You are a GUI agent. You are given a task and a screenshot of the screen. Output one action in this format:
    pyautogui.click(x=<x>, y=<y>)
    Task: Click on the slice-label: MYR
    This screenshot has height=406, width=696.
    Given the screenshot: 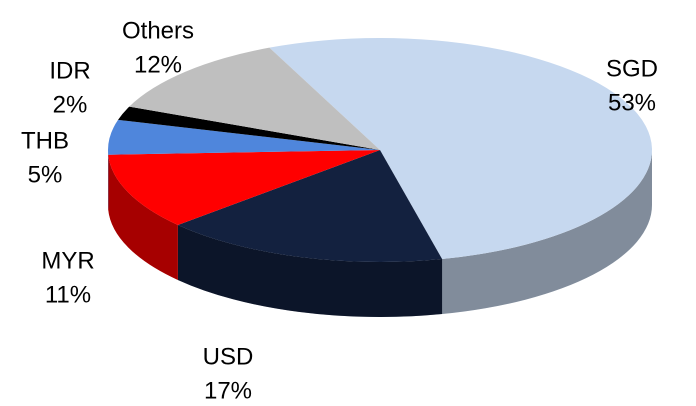 What is the action you would take?
    pyautogui.click(x=67, y=260)
    